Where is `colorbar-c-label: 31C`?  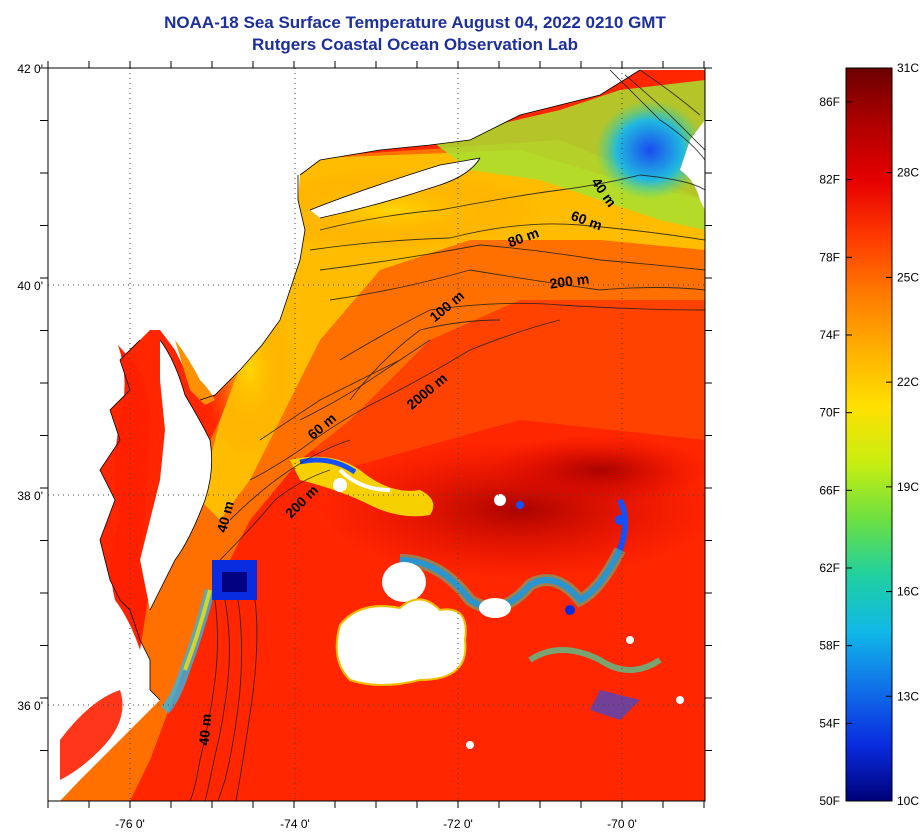
colorbar-c-label: 31C is located at coordinates (908, 68).